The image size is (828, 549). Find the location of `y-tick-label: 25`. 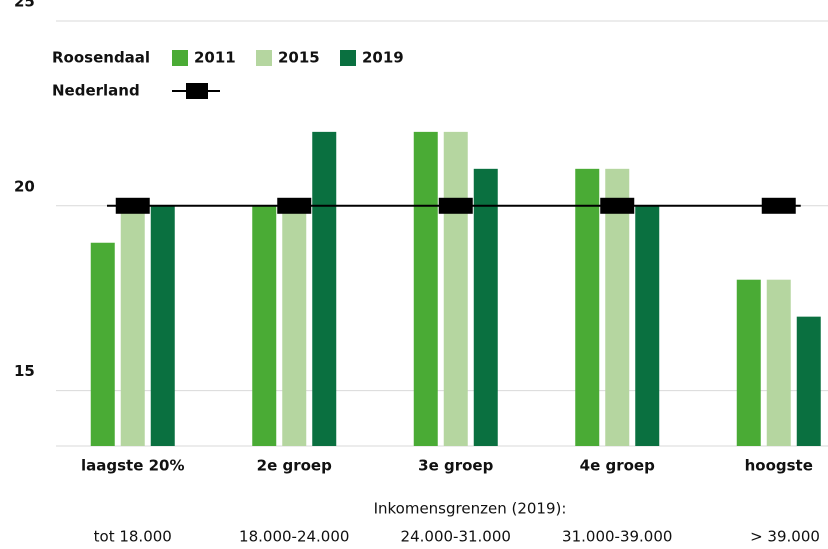

y-tick-label: 25 is located at coordinates (24, 5).